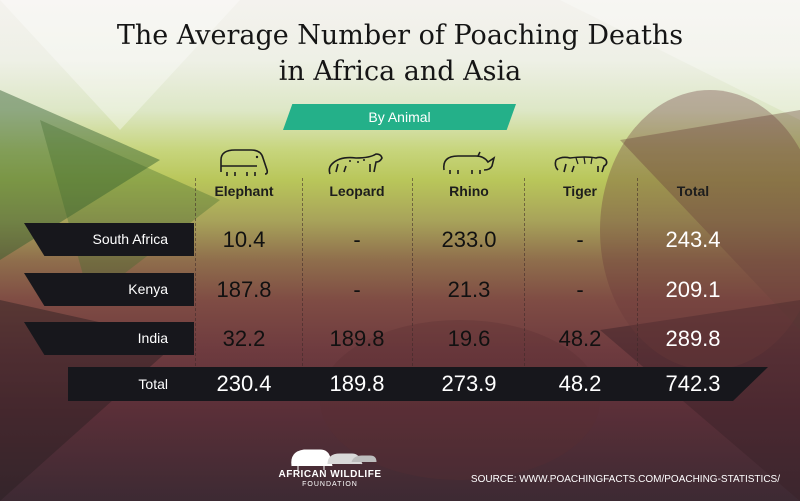 The width and height of the screenshot is (800, 501). Describe the element at coordinates (469, 338) in the screenshot. I see `table-cell: 19.6` at that location.